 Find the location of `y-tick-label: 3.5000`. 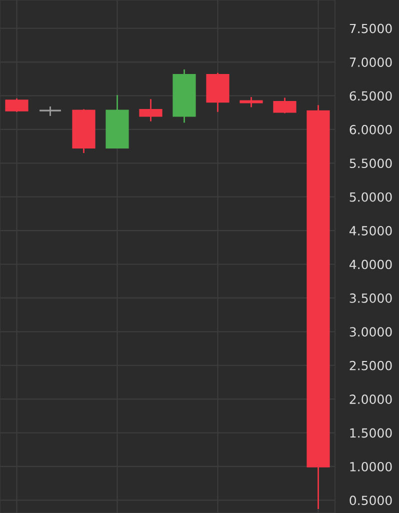

y-tick-label: 3.5000 is located at coordinates (371, 298).